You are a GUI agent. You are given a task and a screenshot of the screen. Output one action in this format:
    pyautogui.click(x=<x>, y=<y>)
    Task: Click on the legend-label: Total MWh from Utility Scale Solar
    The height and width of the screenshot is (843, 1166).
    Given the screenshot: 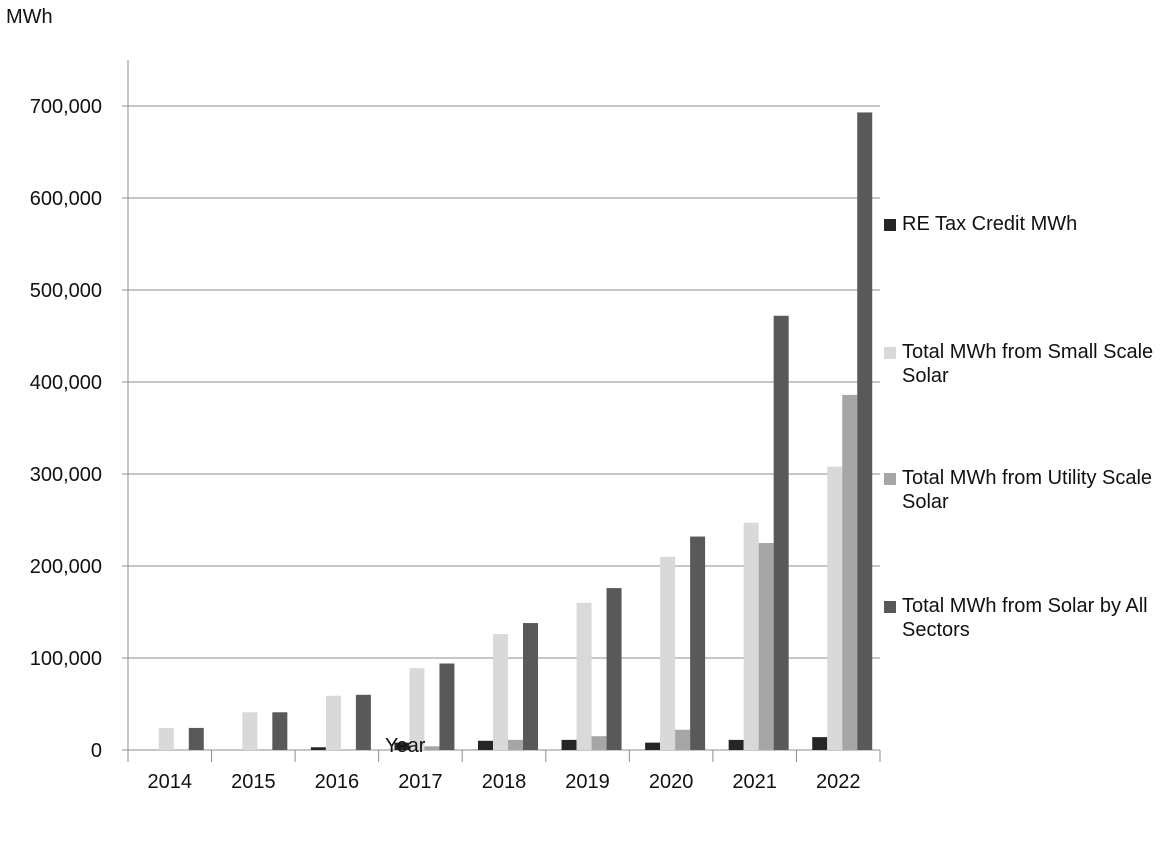 What is the action you would take?
    pyautogui.click(x=1027, y=490)
    